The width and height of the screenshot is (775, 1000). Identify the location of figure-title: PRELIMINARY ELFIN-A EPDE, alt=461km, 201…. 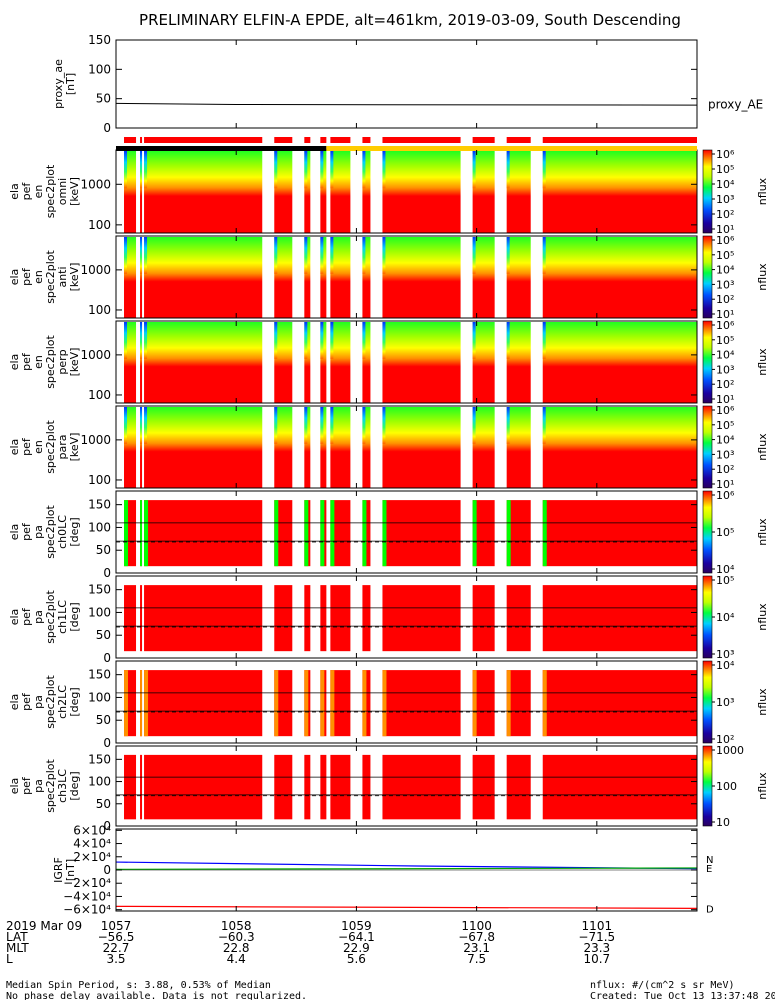
(410, 20).